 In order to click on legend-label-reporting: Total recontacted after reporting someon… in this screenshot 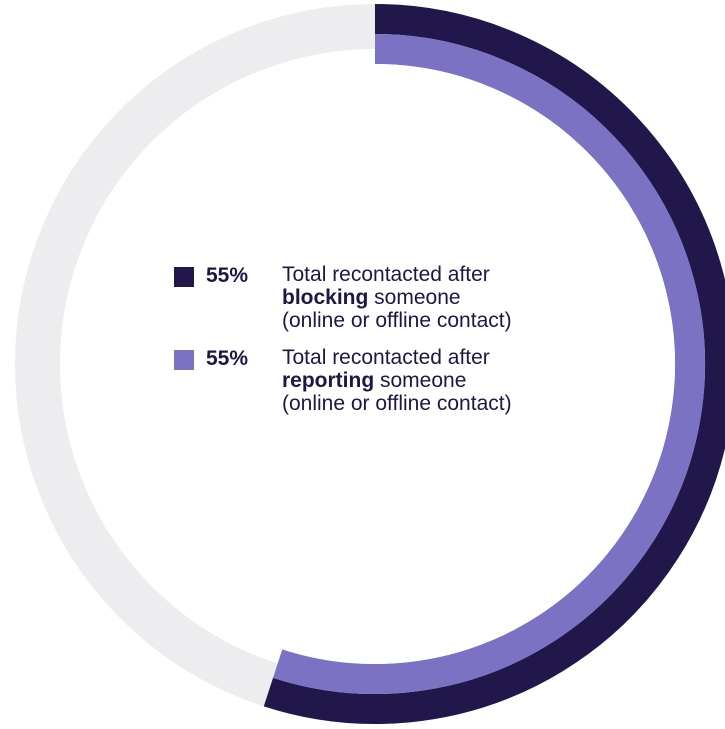, I will do `click(397, 380)`.